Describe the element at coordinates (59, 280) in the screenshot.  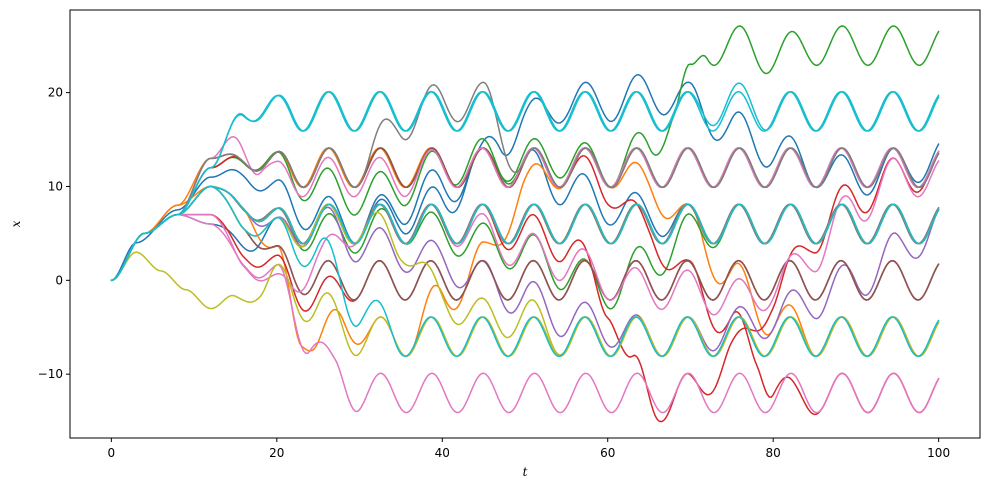
I see `y-tick-label: 0` at that location.